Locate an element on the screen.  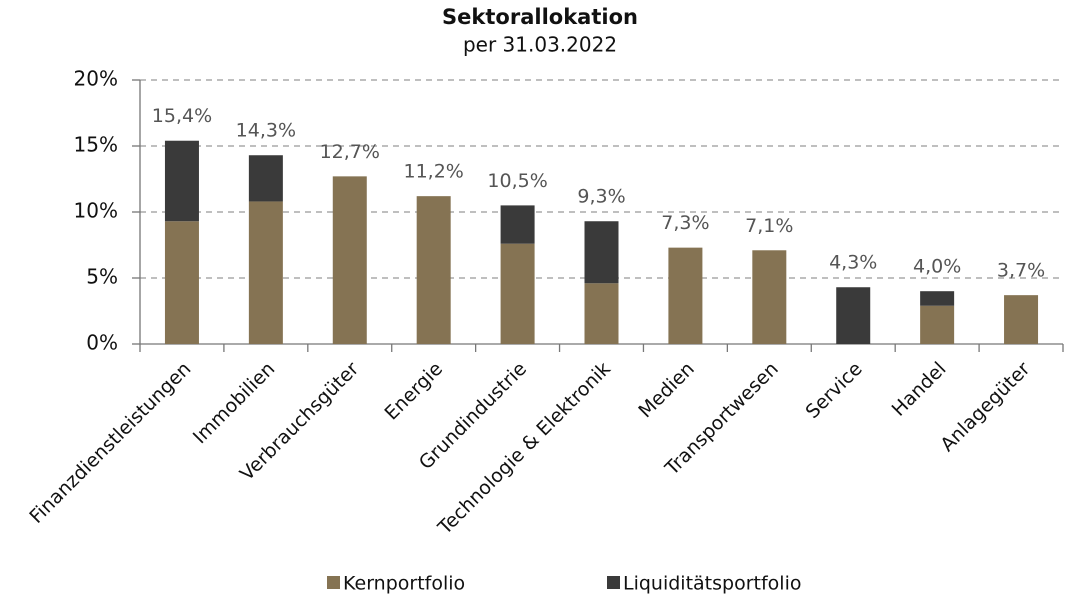
chart-title: Sektorallokation is located at coordinates (540, 17).